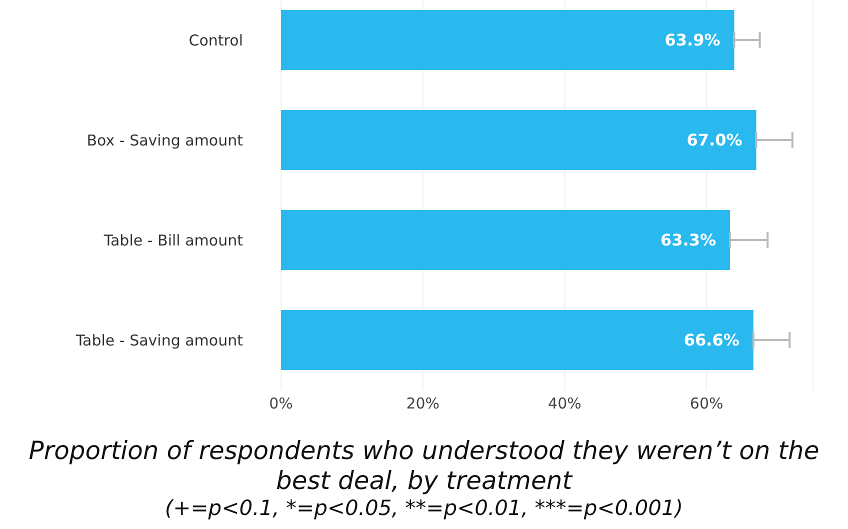  Describe the element at coordinates (712, 340) in the screenshot. I see `data-label: 66.6%` at that location.